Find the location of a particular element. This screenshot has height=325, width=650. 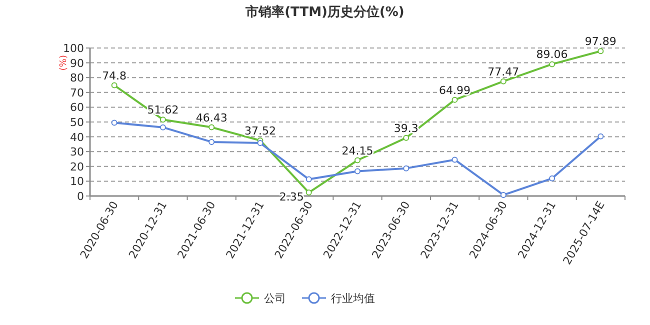

y-tick-label: 70 is located at coordinates (77, 93).